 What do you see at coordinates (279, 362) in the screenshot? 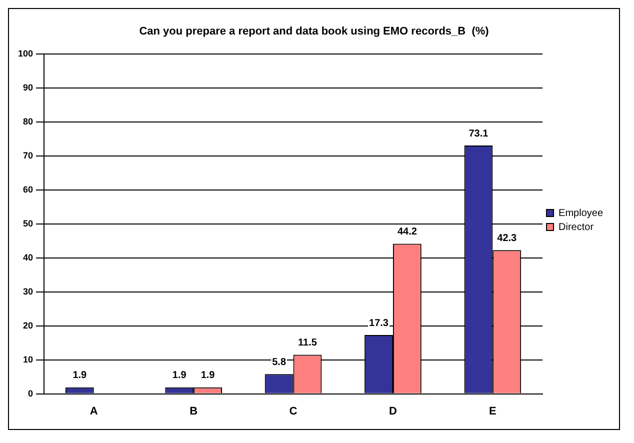
I see `data-label: 5.8` at bounding box center [279, 362].